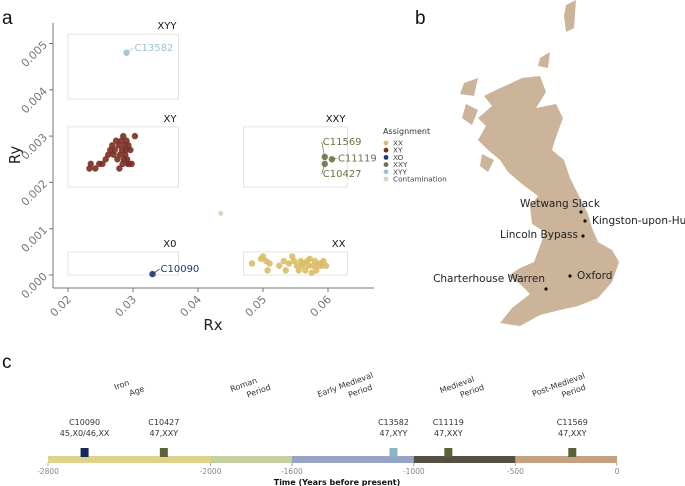 This screenshot has width=685, height=486. I want to click on point-label: C13582, so click(154, 48).